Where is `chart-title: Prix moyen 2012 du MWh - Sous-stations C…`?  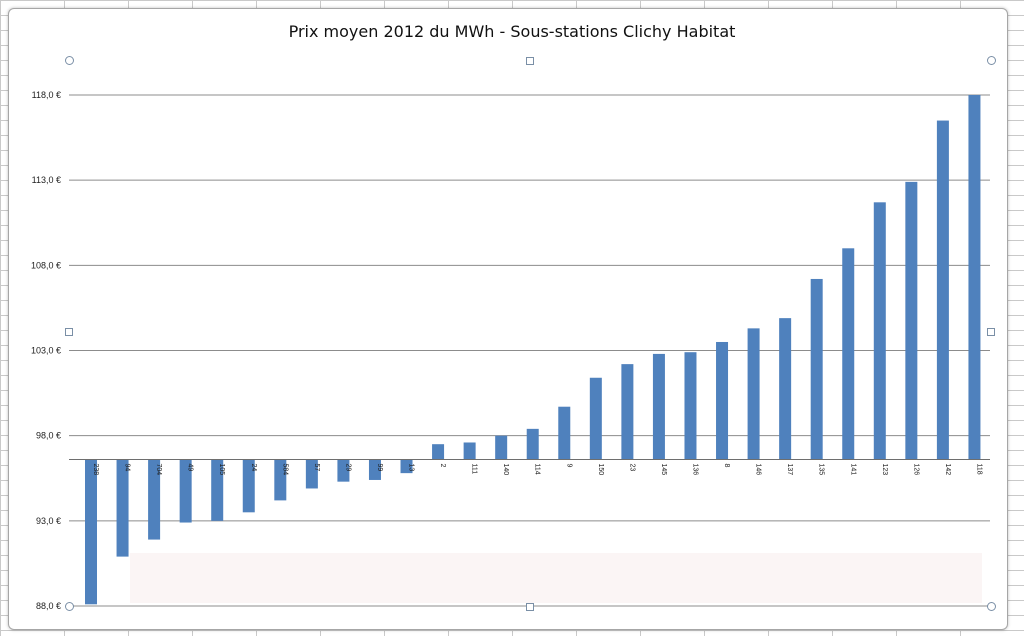 chart-title: Prix moyen 2012 du MWh - Sous-stations C… is located at coordinates (512, 31).